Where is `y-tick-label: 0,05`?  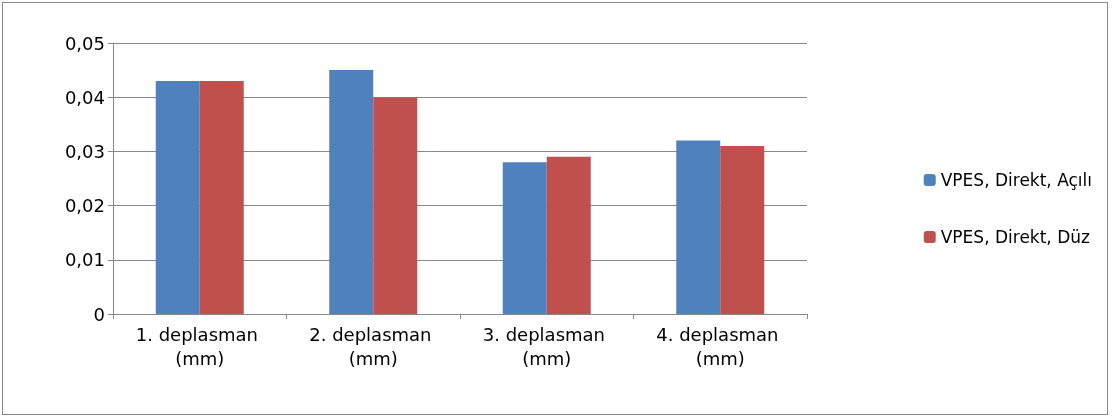 y-tick-label: 0,05 is located at coordinates (84, 43).